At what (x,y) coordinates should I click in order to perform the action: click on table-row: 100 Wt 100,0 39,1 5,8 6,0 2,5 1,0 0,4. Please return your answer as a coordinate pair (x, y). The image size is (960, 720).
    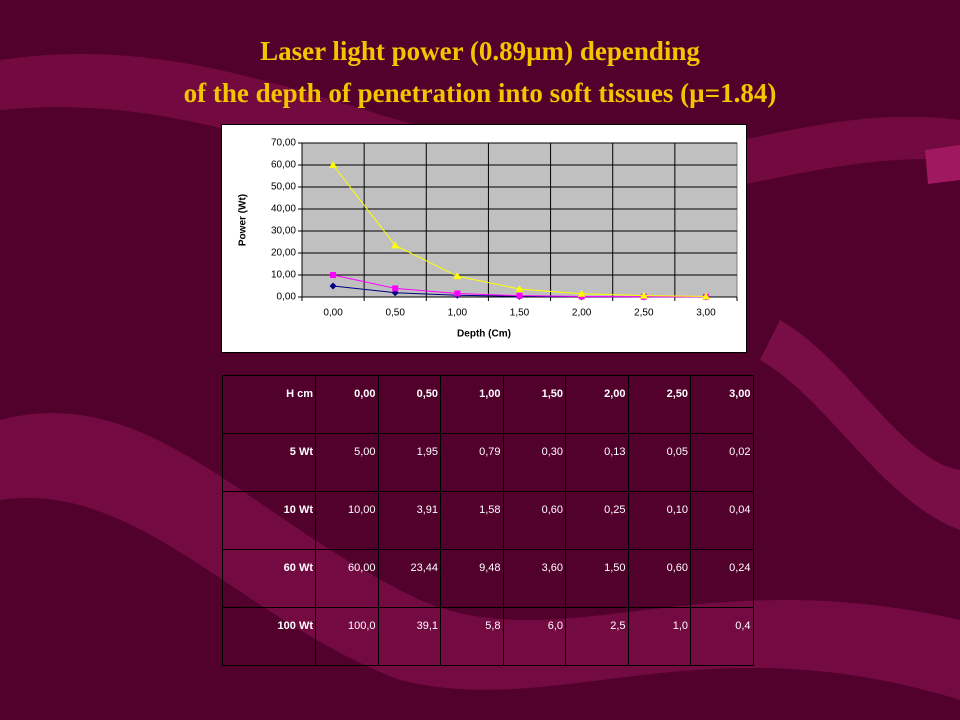
    Looking at the image, I should click on (488, 636).